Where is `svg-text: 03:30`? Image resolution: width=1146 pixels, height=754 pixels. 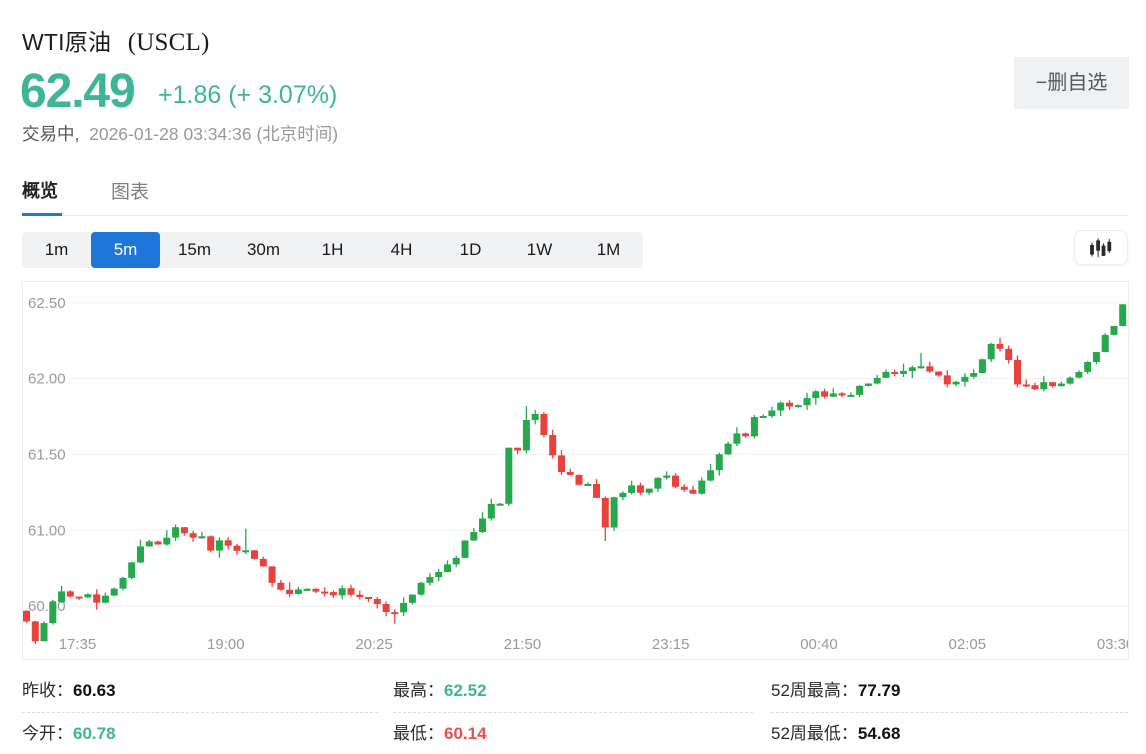 svg-text: 03:30 is located at coordinates (1112, 644).